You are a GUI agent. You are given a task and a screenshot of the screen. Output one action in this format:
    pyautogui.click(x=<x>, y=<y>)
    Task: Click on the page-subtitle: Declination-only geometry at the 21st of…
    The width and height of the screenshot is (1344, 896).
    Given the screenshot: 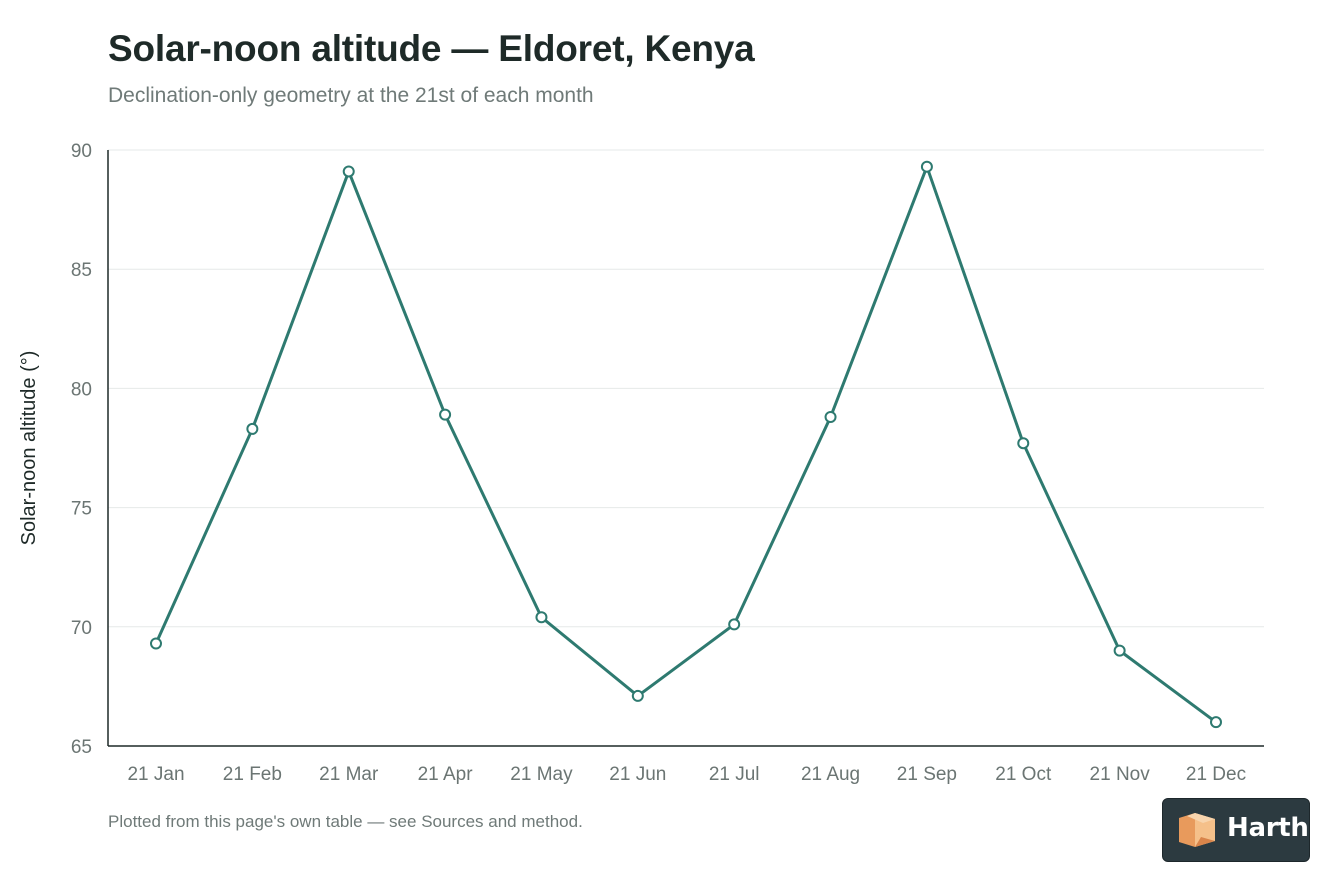 What is the action you would take?
    pyautogui.click(x=351, y=95)
    